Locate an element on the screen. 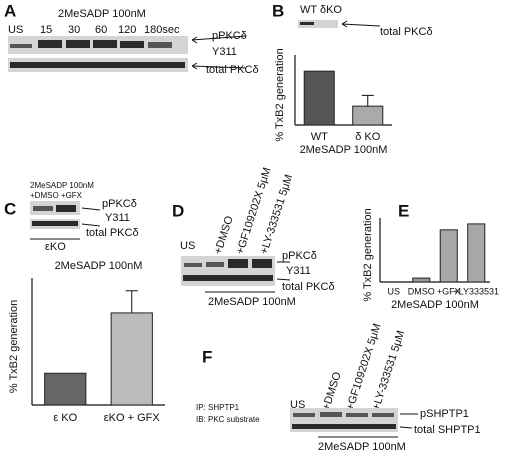  x-tick-label: ε KO is located at coordinates (65, 418).